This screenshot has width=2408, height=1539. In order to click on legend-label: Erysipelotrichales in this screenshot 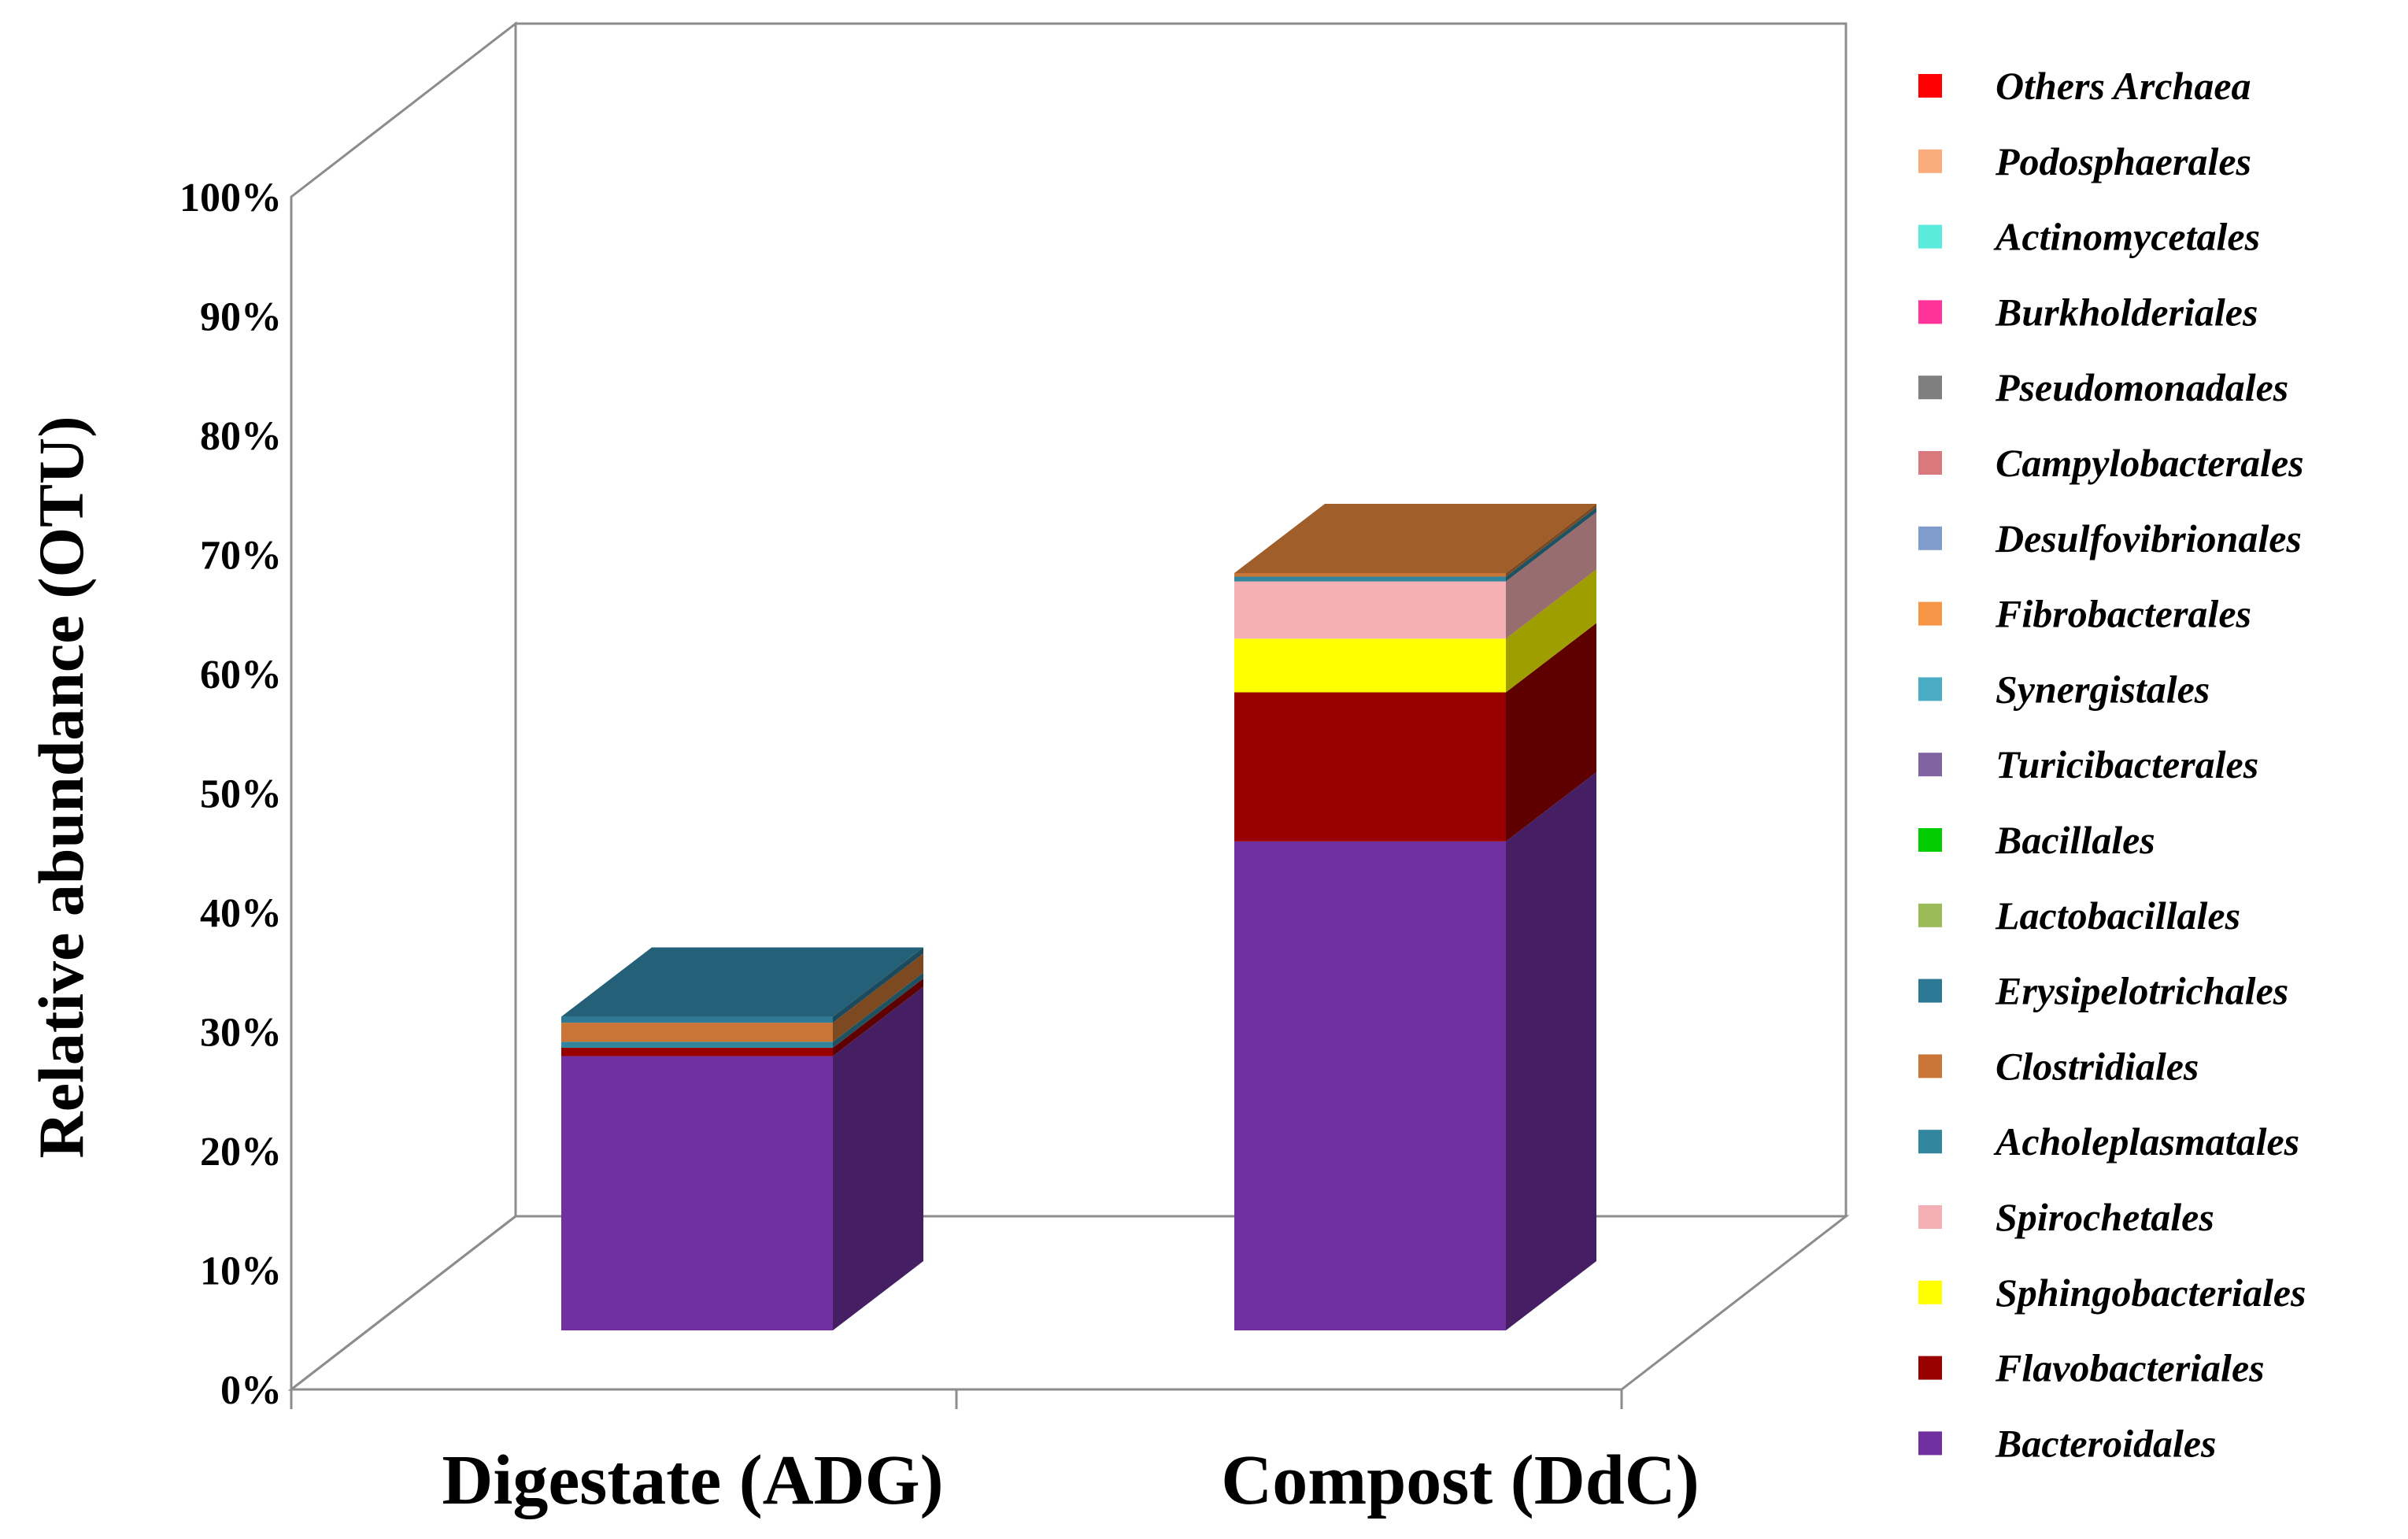, I will do `click(2141, 991)`.